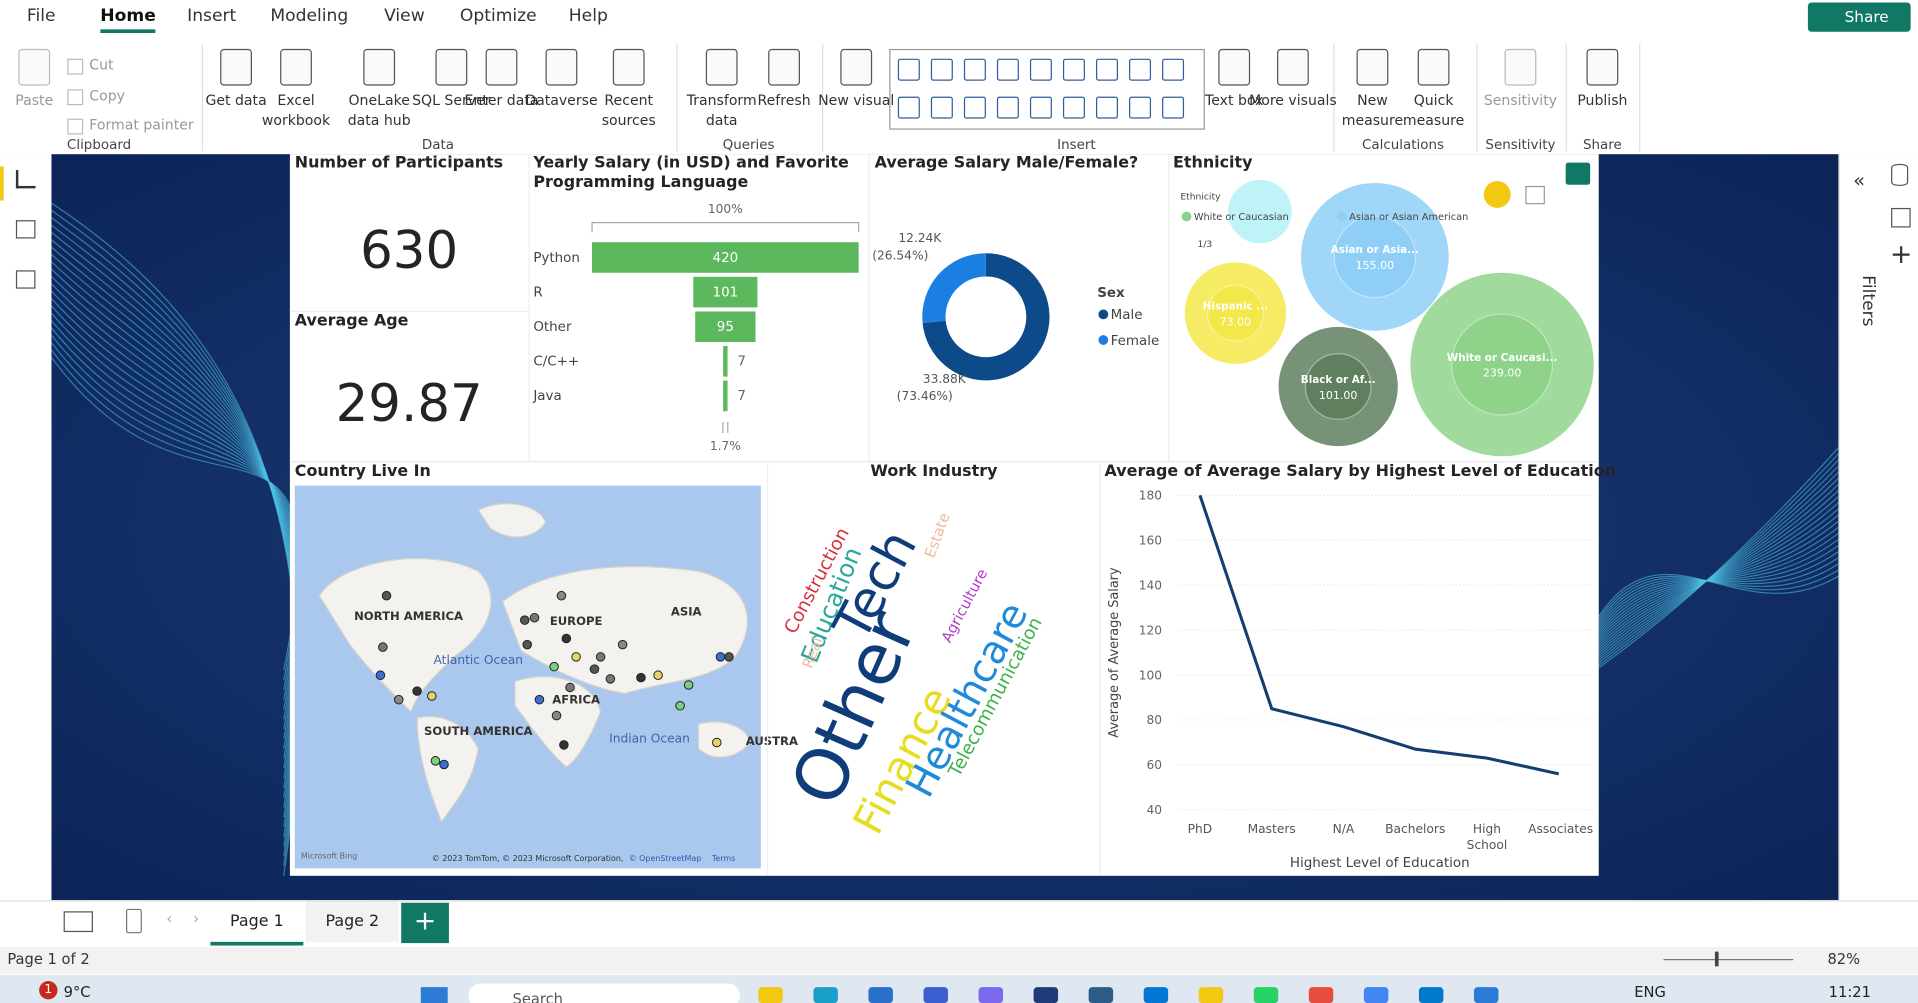 The height and width of the screenshot is (1003, 1918). Describe the element at coordinates (1862, 305) in the screenshot. I see `filters-tab: Filters` at that location.